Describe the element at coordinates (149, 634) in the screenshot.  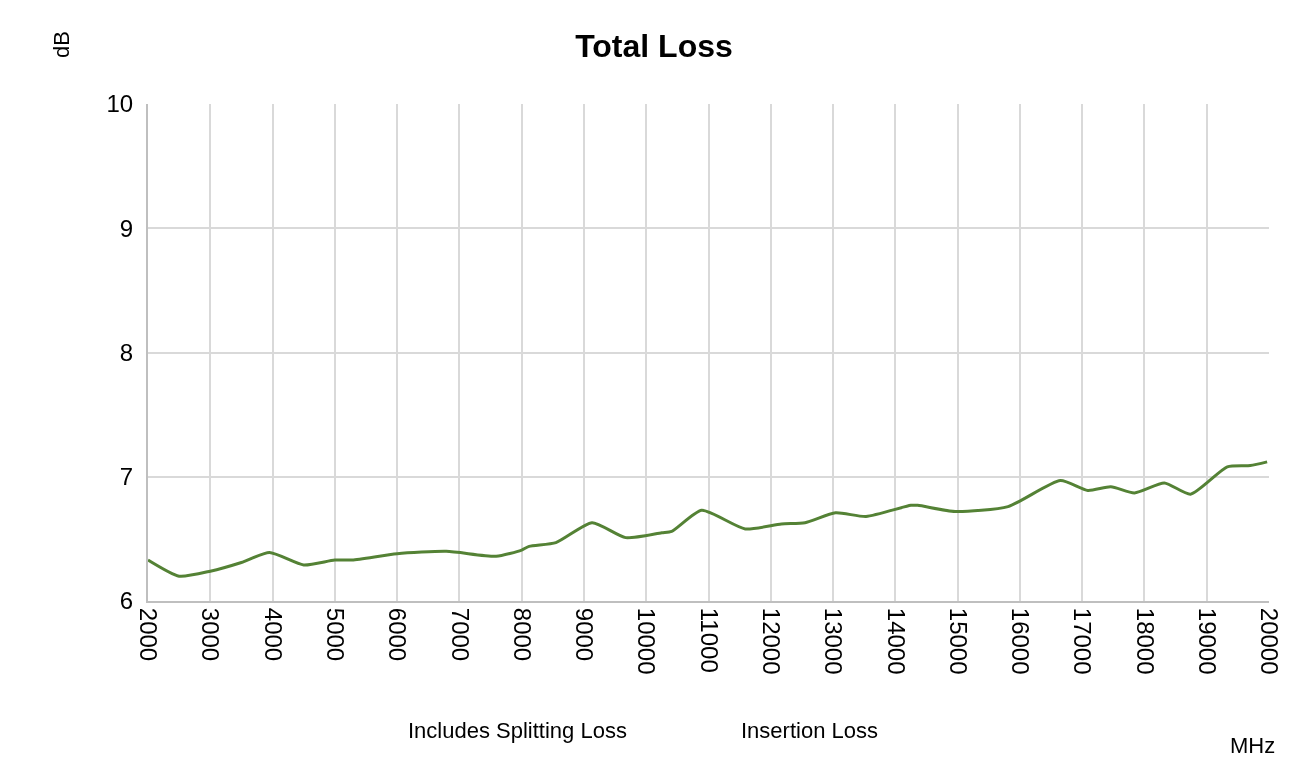
I see `x-tick-label: 2000` at that location.